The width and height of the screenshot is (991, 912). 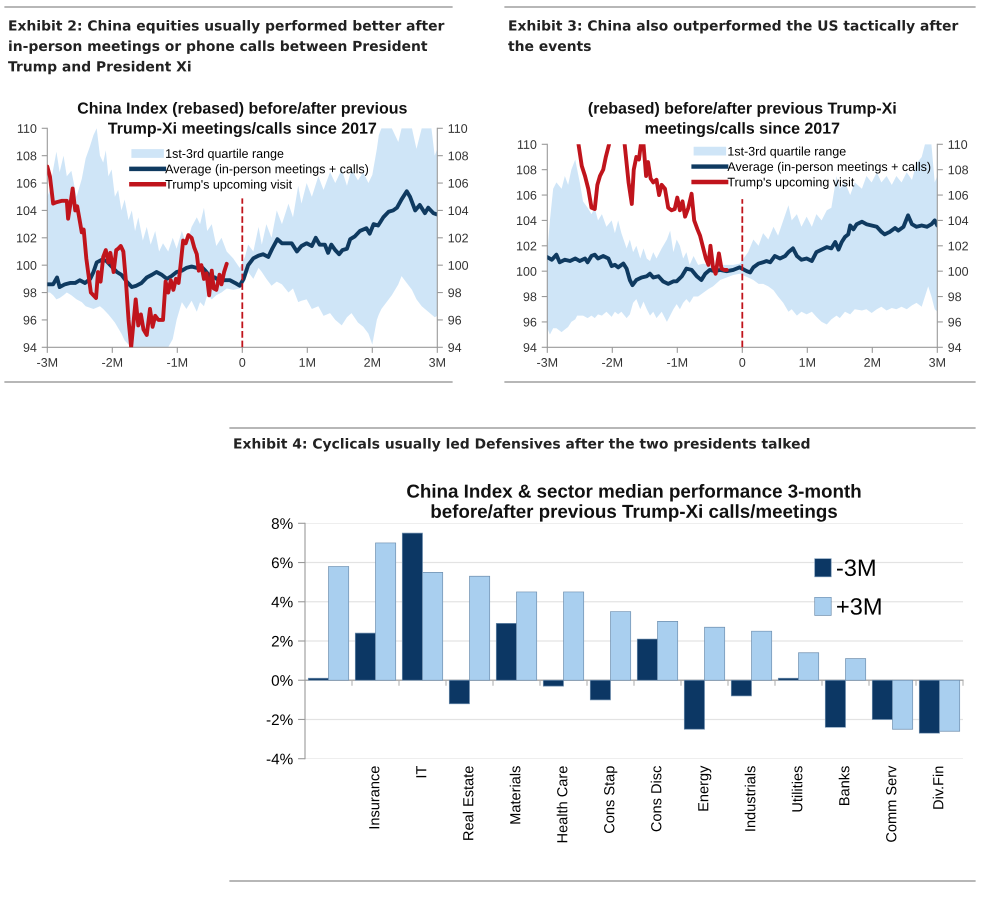 What do you see at coordinates (279, 759) in the screenshot?
I see `y-tick-label: -4%` at bounding box center [279, 759].